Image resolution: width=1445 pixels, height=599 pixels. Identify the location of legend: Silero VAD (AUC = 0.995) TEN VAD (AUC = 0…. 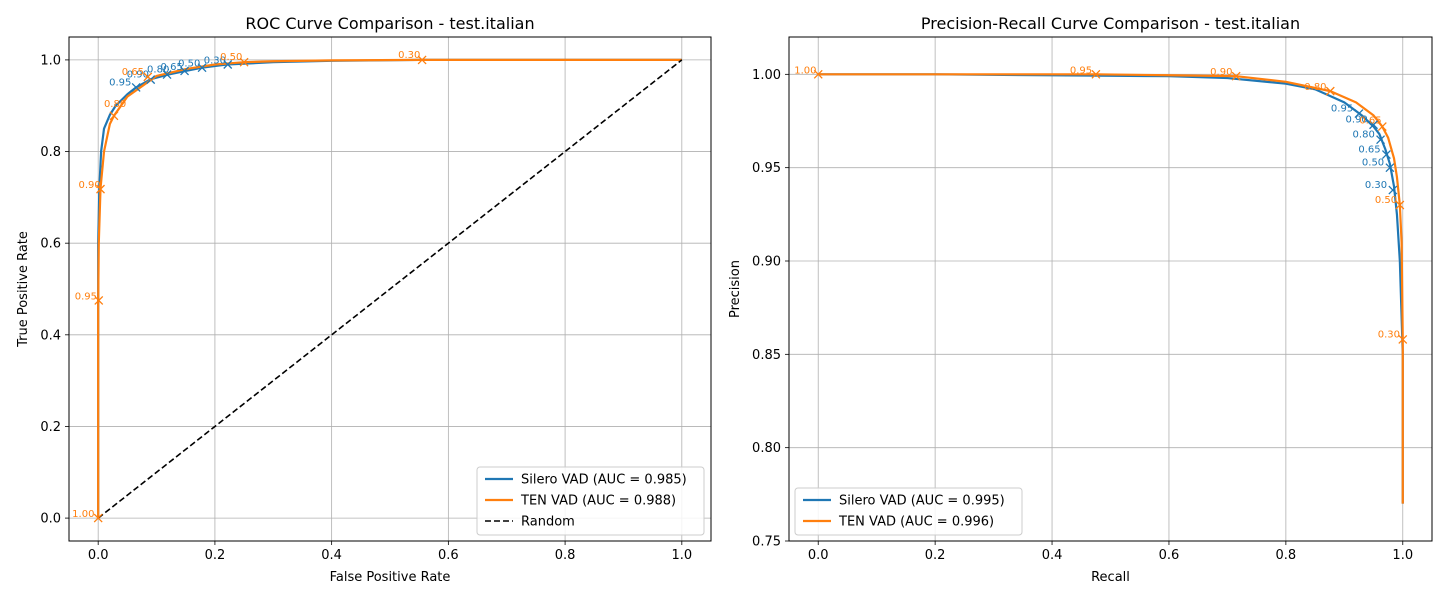
(908, 511).